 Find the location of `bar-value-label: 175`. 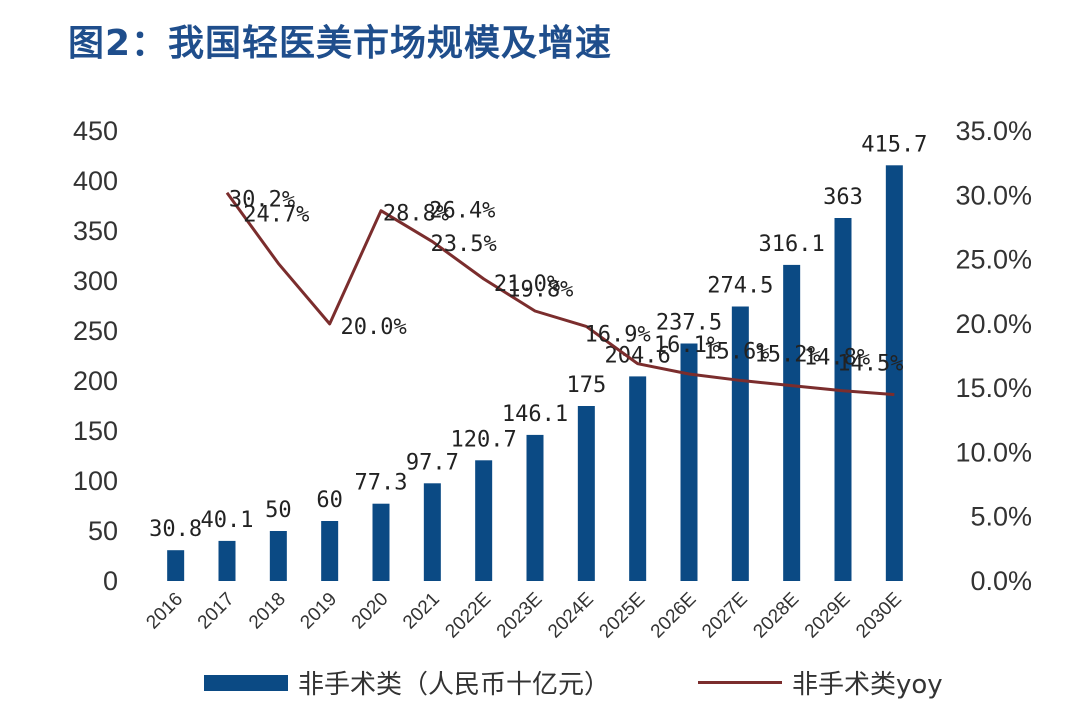

bar-value-label: 175 is located at coordinates (586, 385).